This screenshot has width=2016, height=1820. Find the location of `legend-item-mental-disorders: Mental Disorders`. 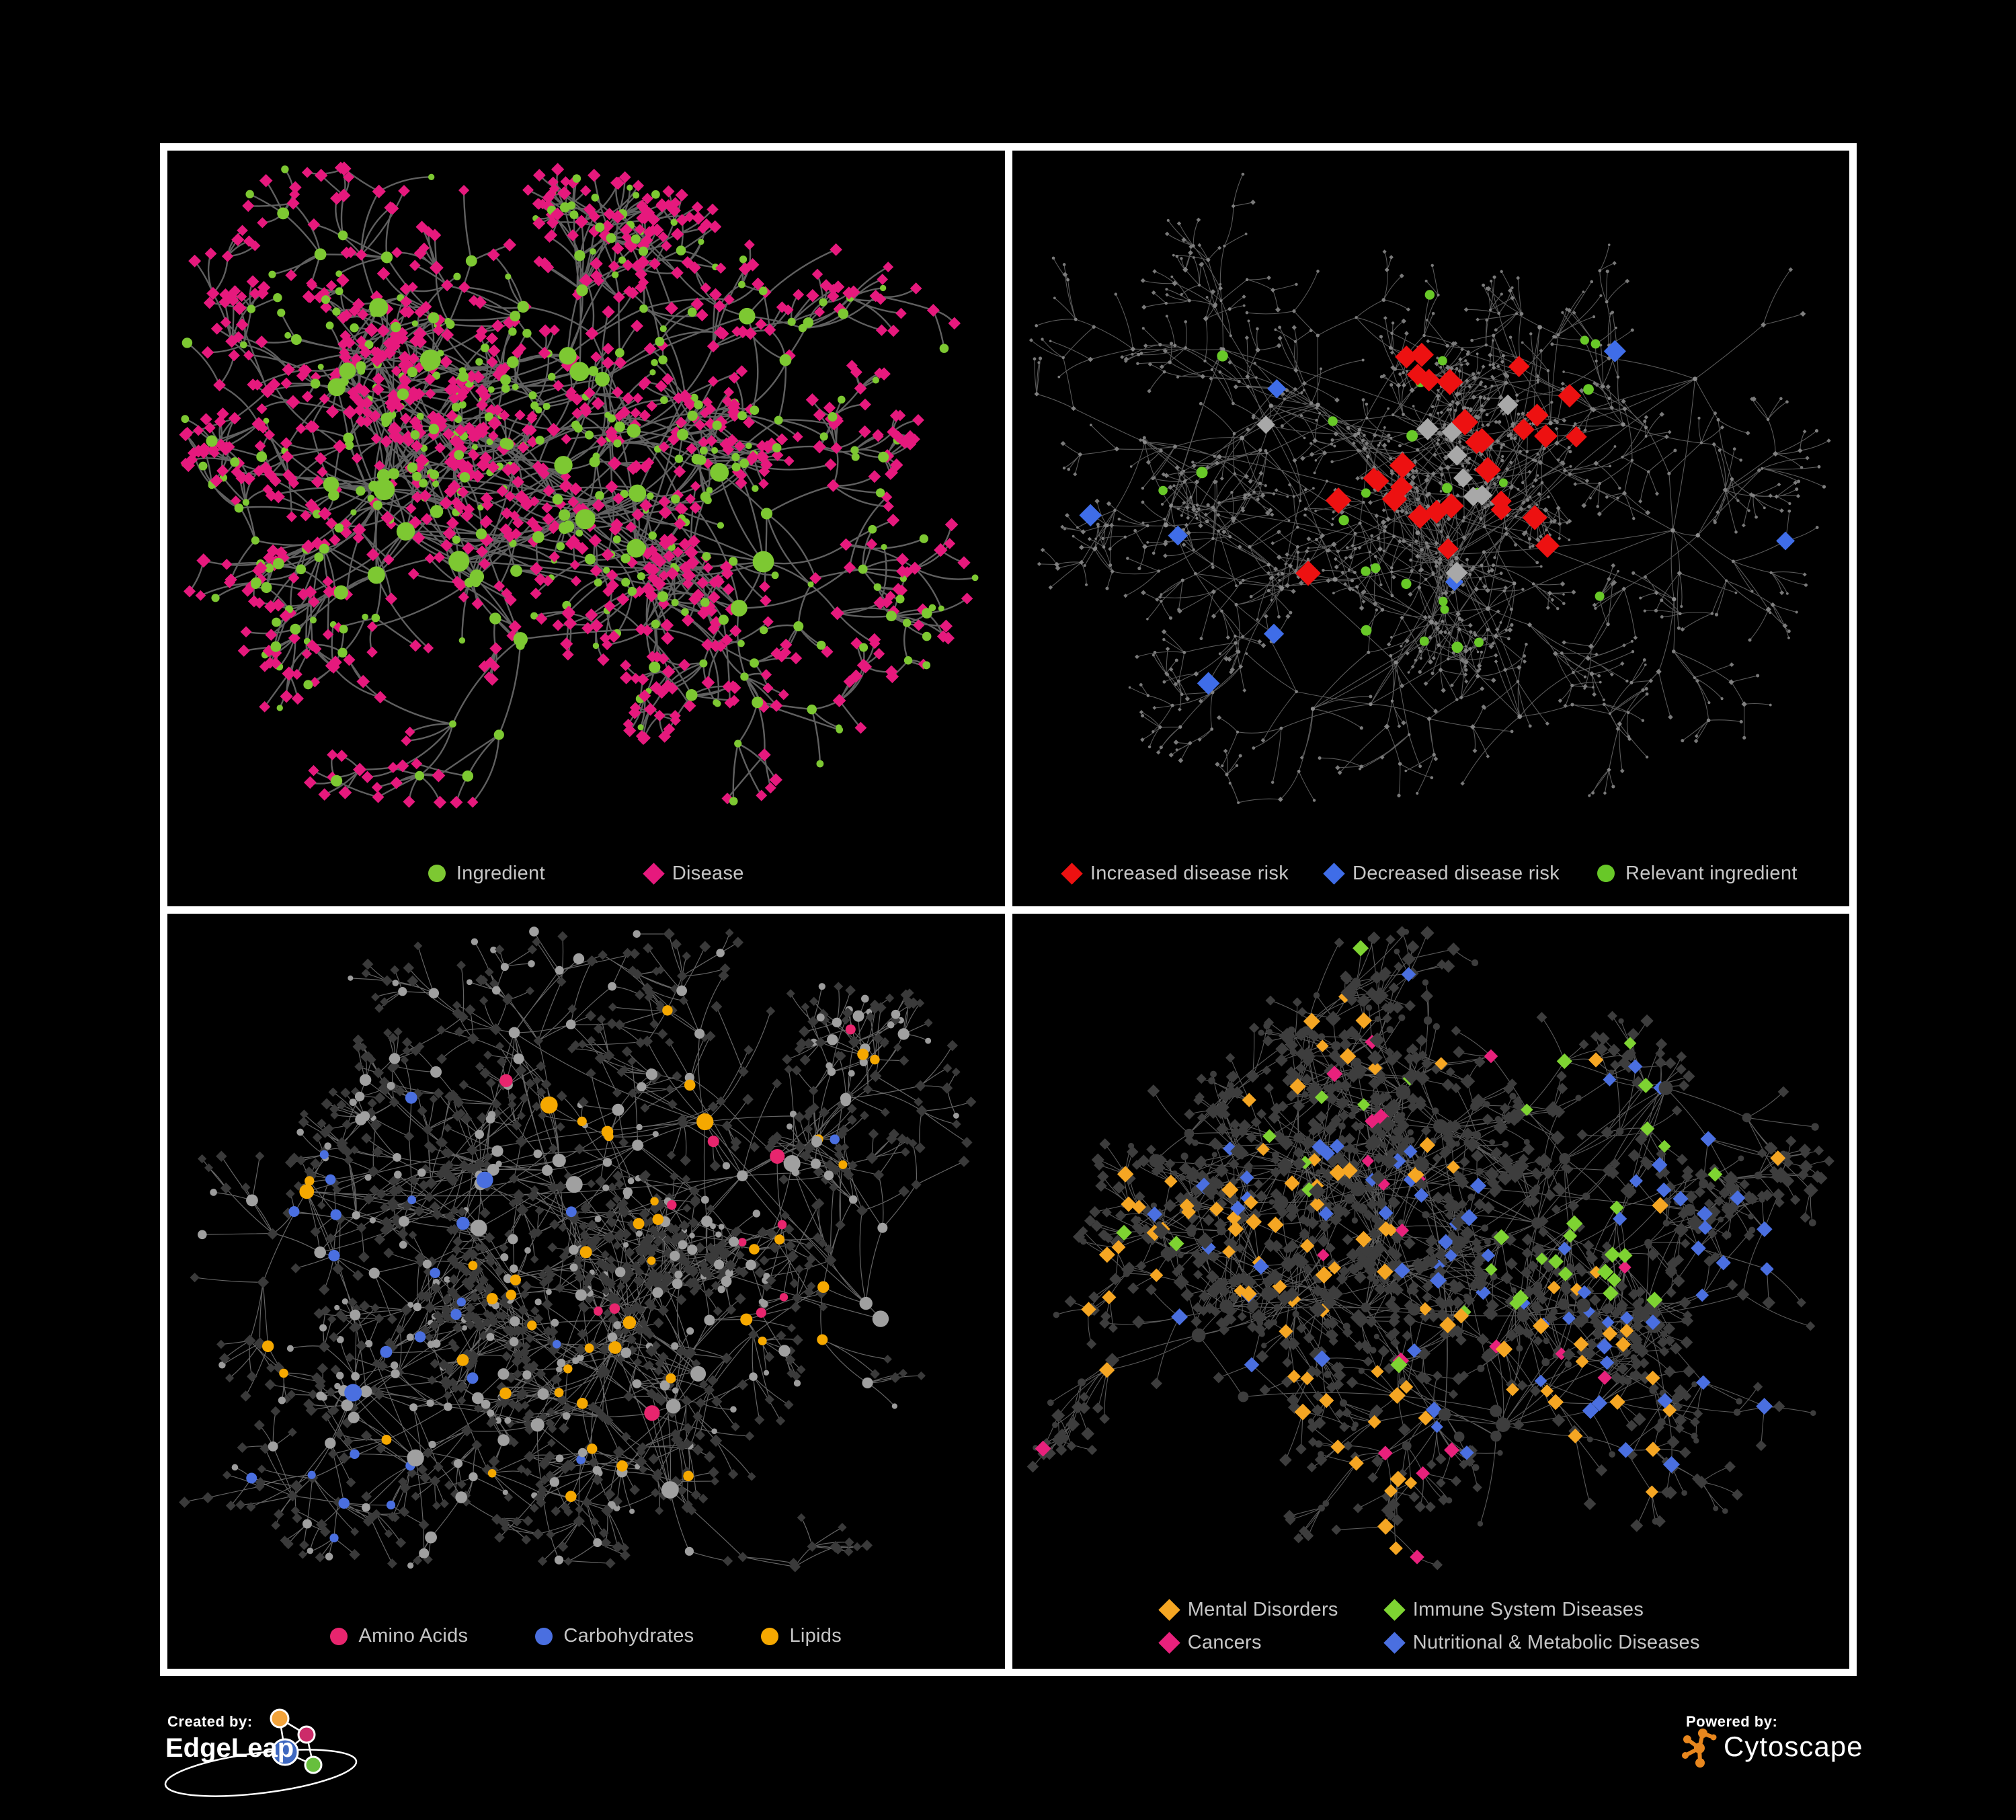

legend-item-mental-disorders: Mental Disorders is located at coordinates (1248, 1610).